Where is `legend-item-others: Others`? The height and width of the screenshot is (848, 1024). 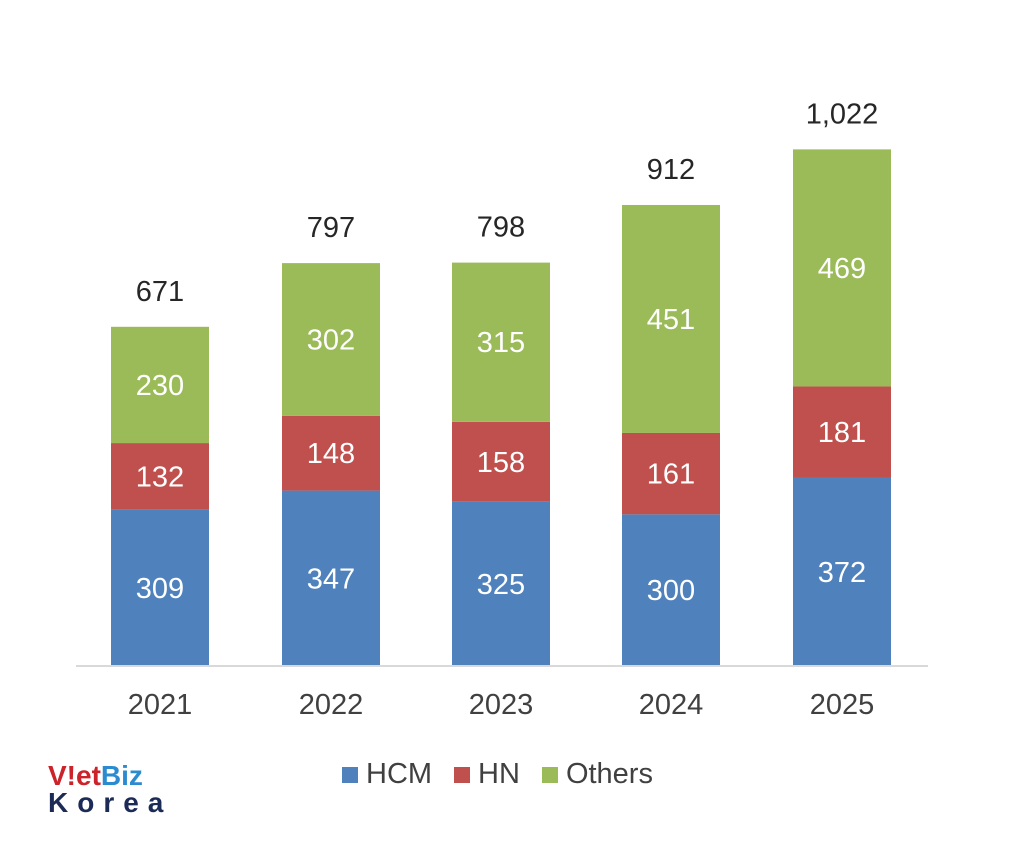
legend-item-others: Others is located at coordinates (597, 774).